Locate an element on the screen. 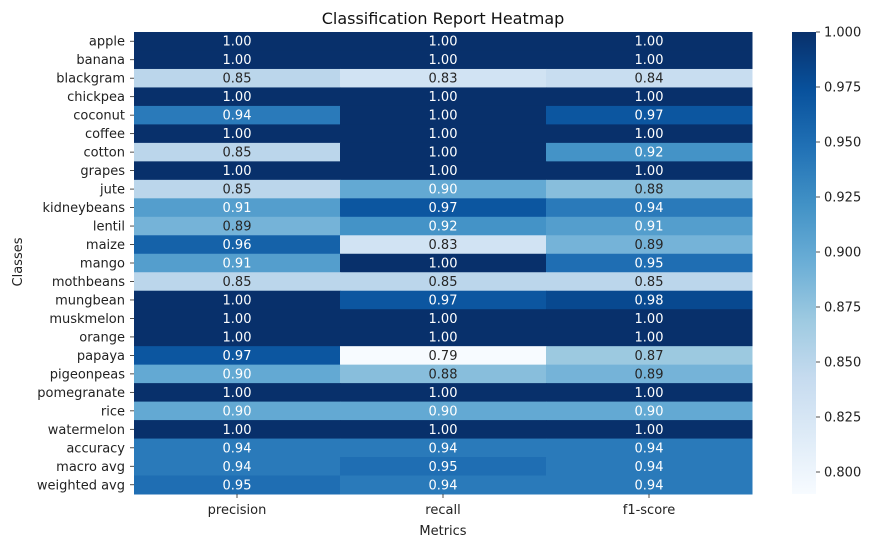 The width and height of the screenshot is (874, 547). heatmap-cell-kidneybeans-precision is located at coordinates (237, 208).